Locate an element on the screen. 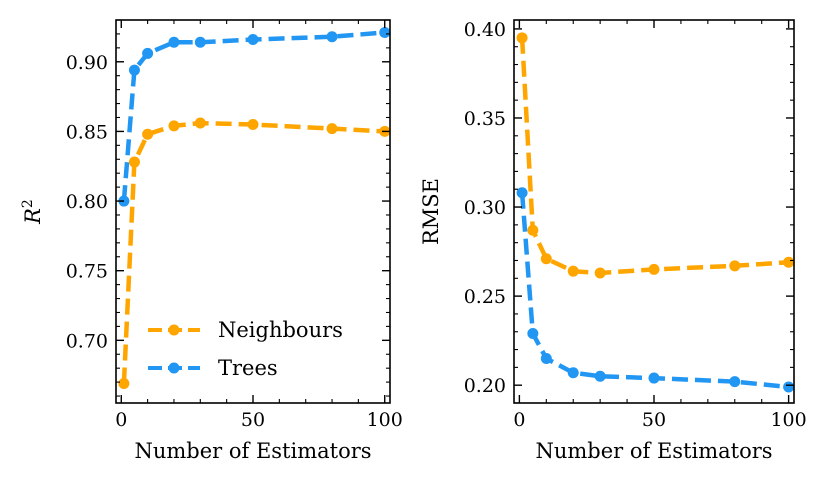  rmse-y-tick-label: 0.40 is located at coordinates (485, 30).